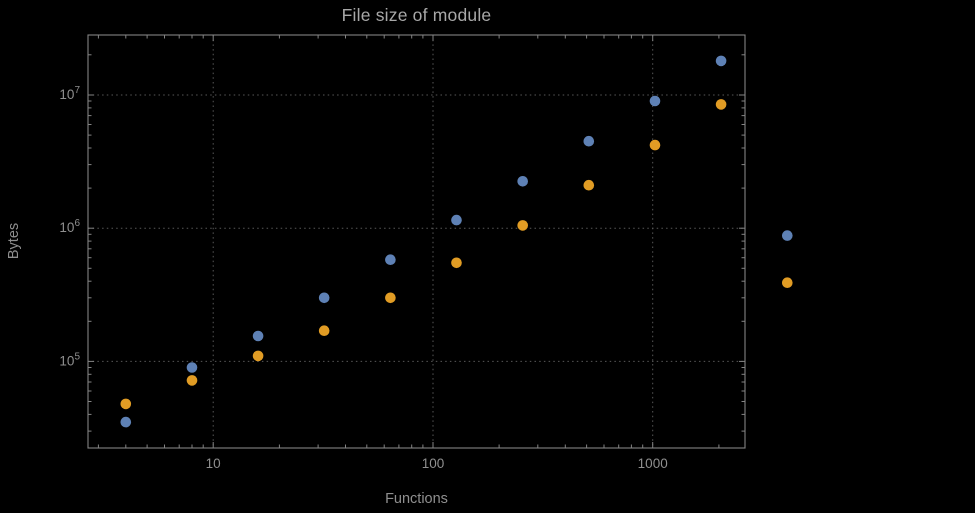 The width and height of the screenshot is (975, 513). Describe the element at coordinates (14, 241) in the screenshot. I see `y-axis-label: Bytes` at that location.